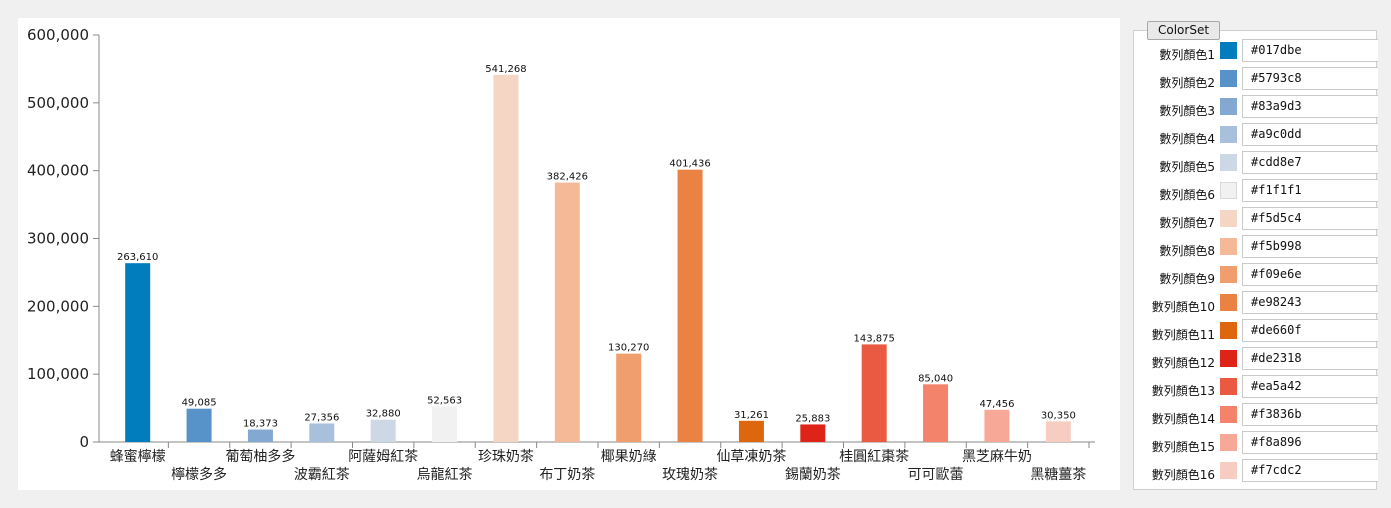 Image resolution: width=1391 pixels, height=508 pixels. What do you see at coordinates (629, 457) in the screenshot?
I see `x-category-label: 椰果奶綠` at bounding box center [629, 457].